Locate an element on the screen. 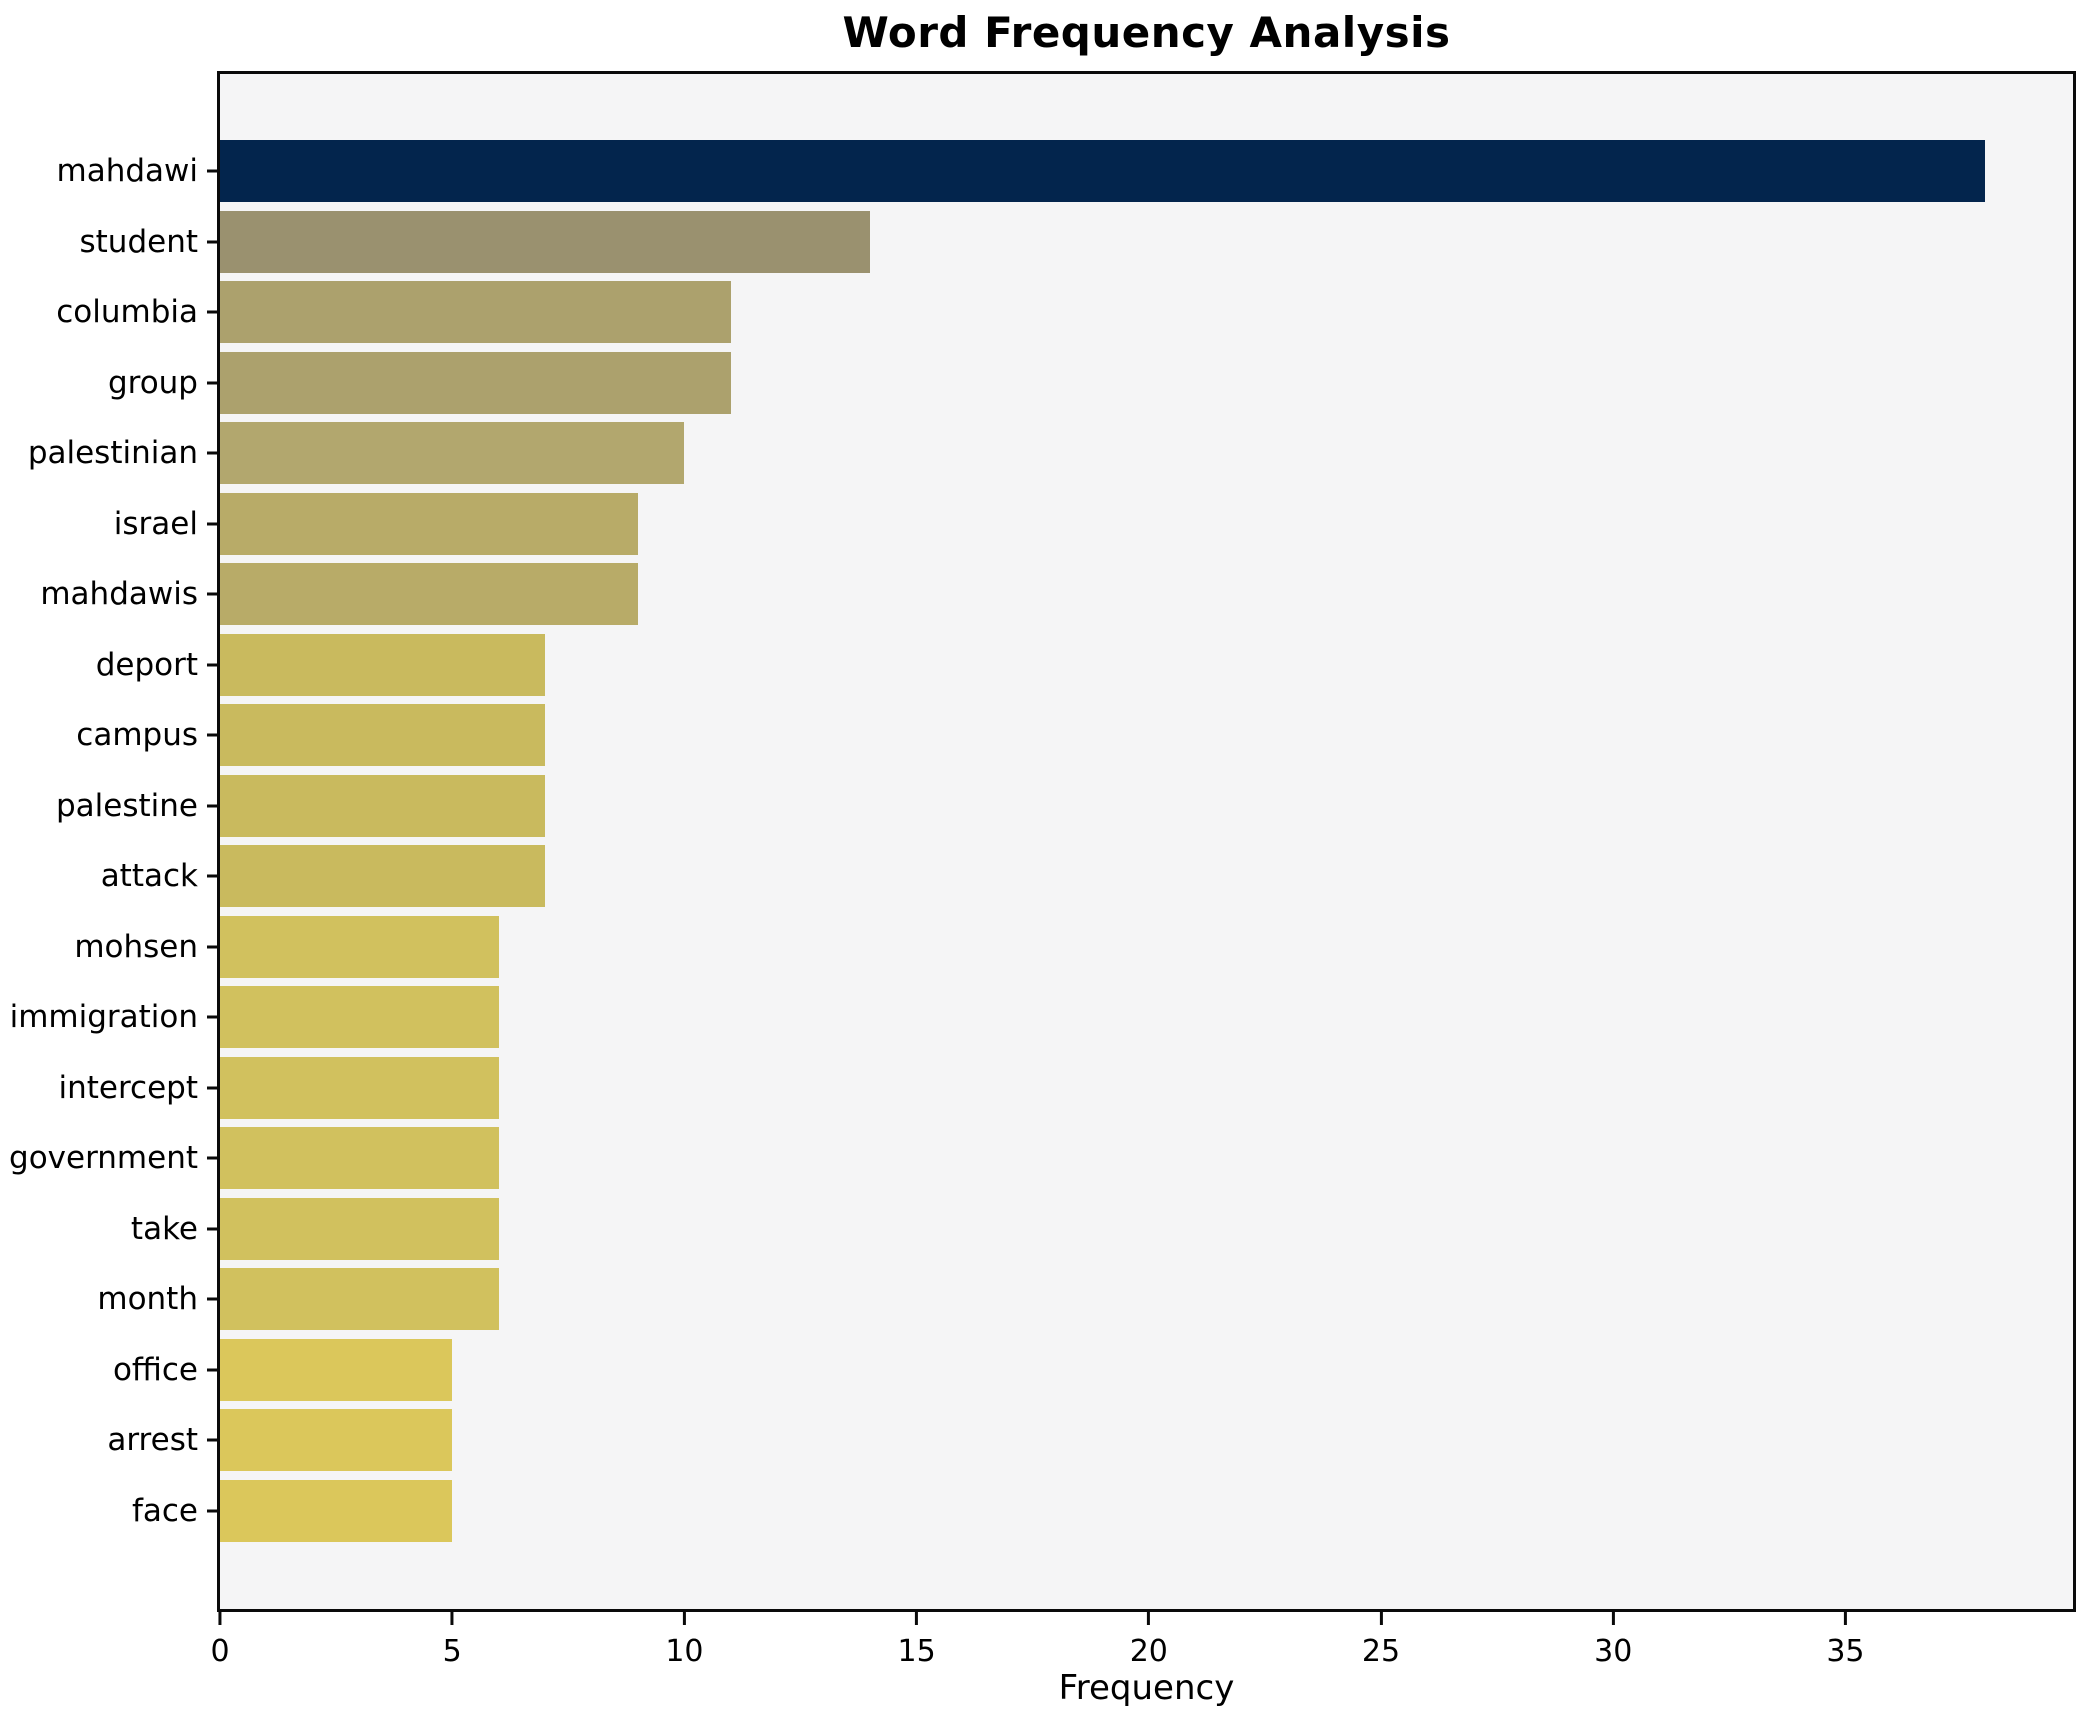 The width and height of the screenshot is (2095, 1722). category-label: arrest is located at coordinates (152, 1440).